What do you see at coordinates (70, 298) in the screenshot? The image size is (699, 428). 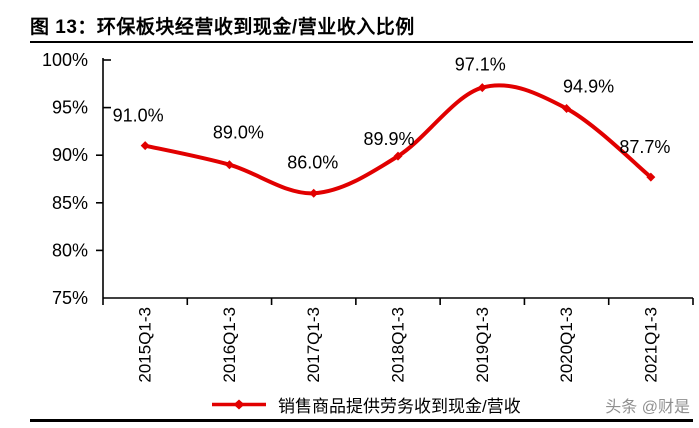 I see `y-tick-label: 75%` at bounding box center [70, 298].